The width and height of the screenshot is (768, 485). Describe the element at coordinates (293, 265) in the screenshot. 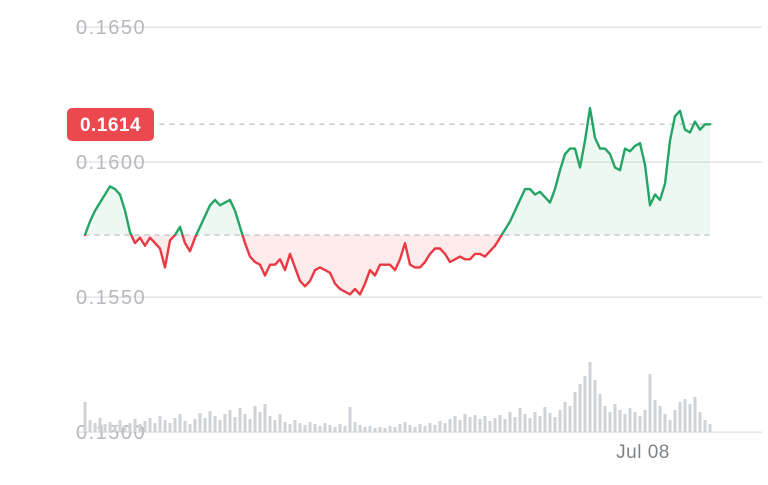

I see `price-line-loss-segment` at that location.